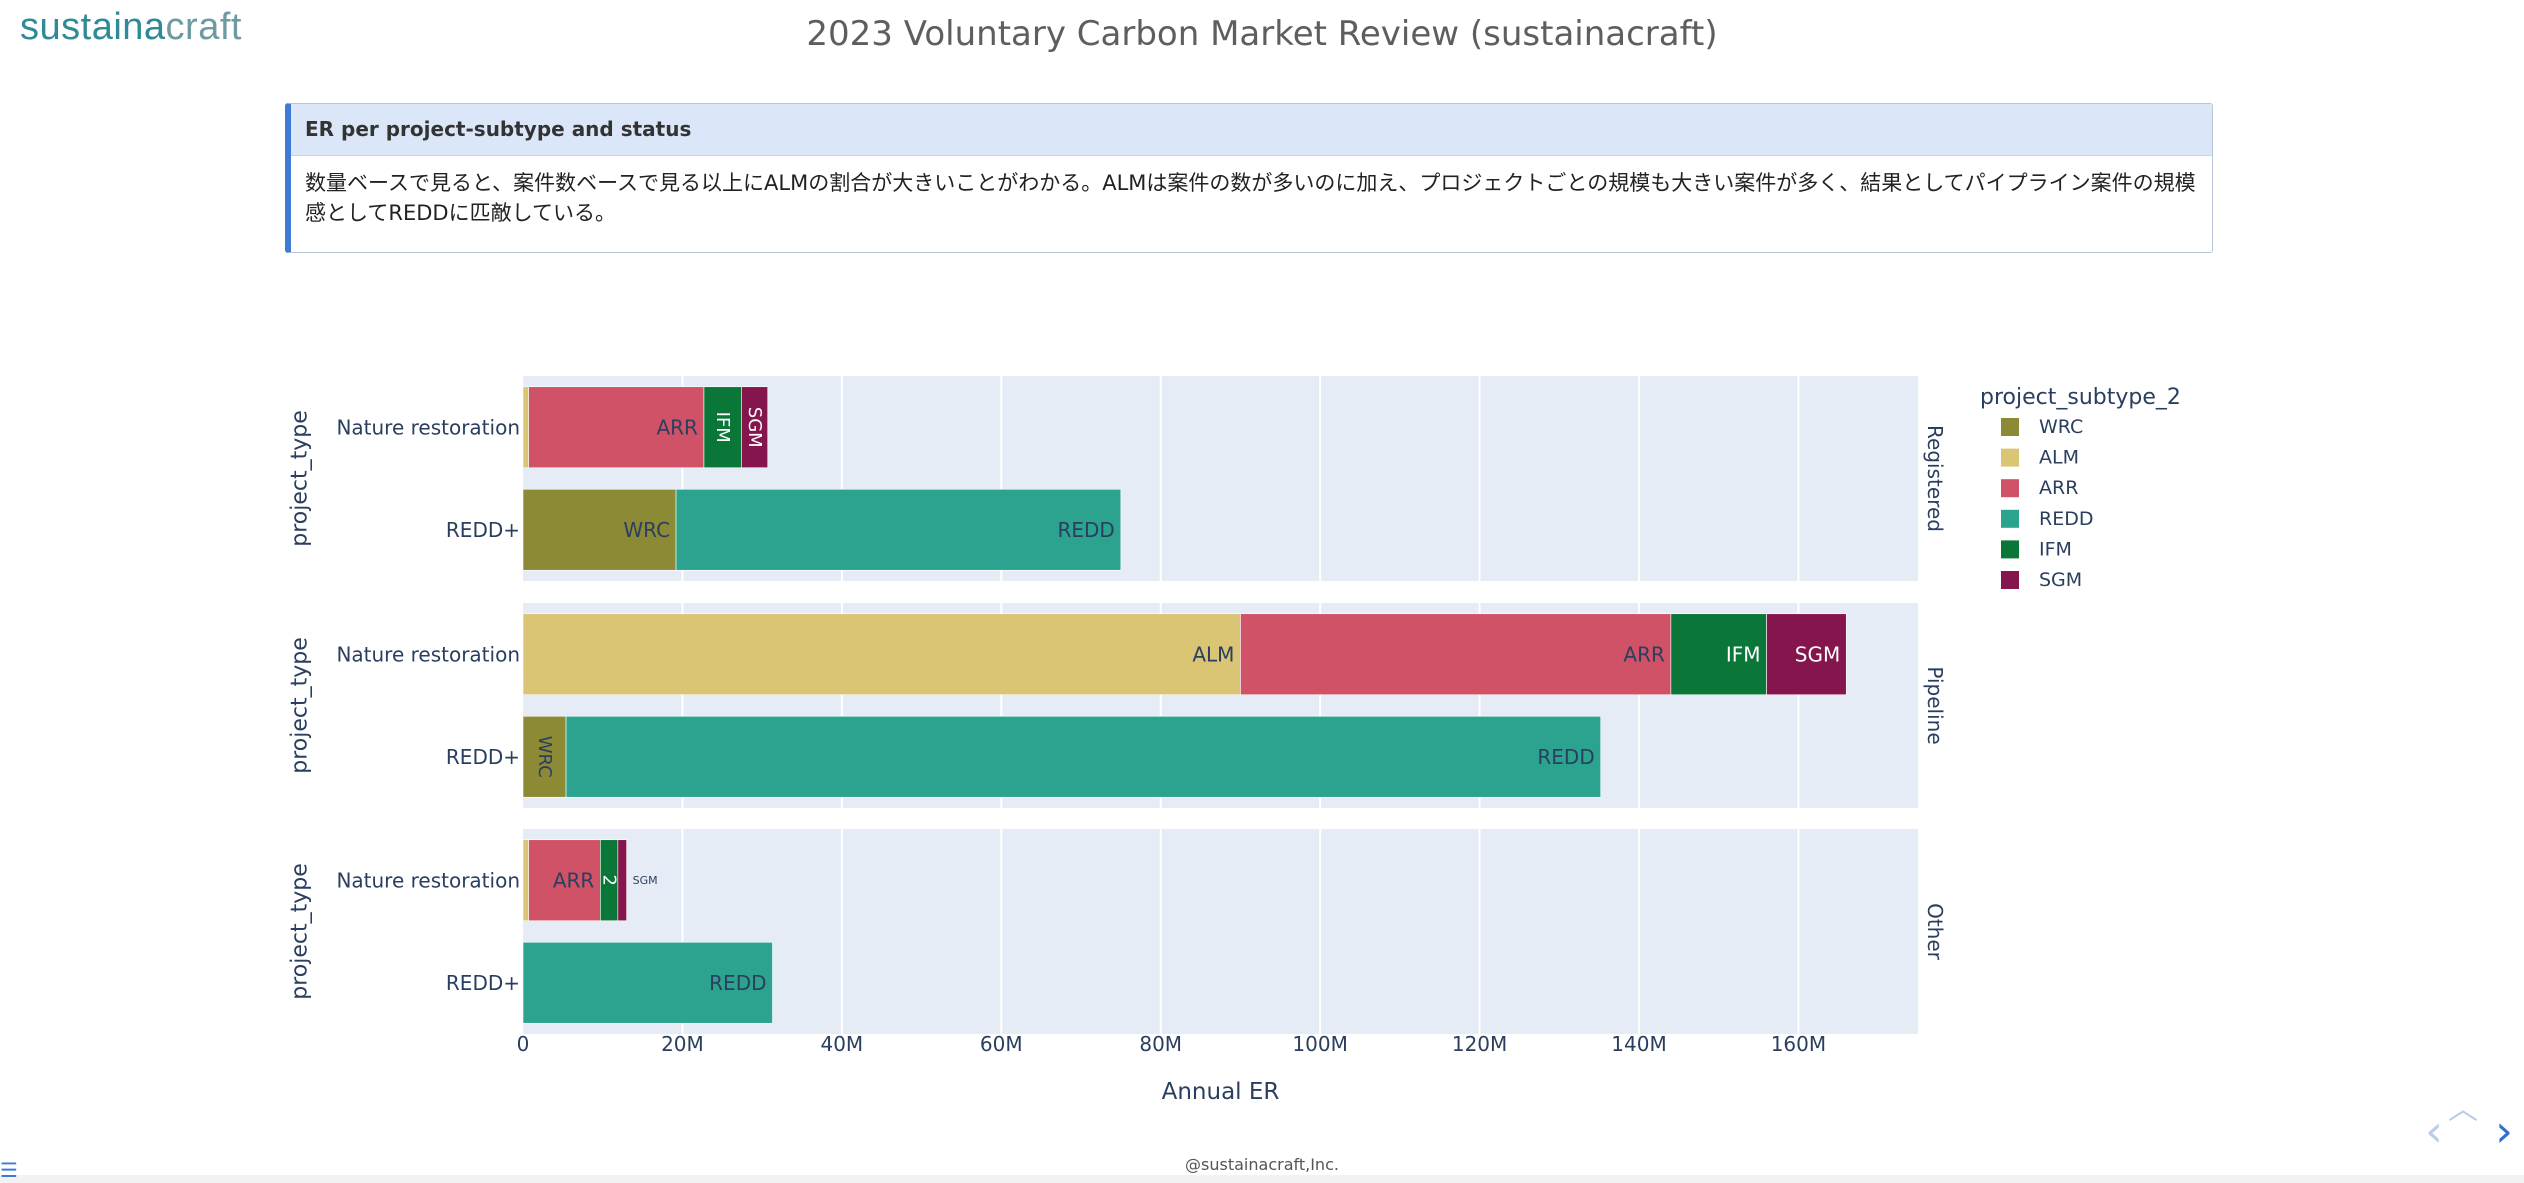 This screenshot has height=1183, width=2524. What do you see at coordinates (2010, 580) in the screenshot?
I see `legend-swatch-sgm` at bounding box center [2010, 580].